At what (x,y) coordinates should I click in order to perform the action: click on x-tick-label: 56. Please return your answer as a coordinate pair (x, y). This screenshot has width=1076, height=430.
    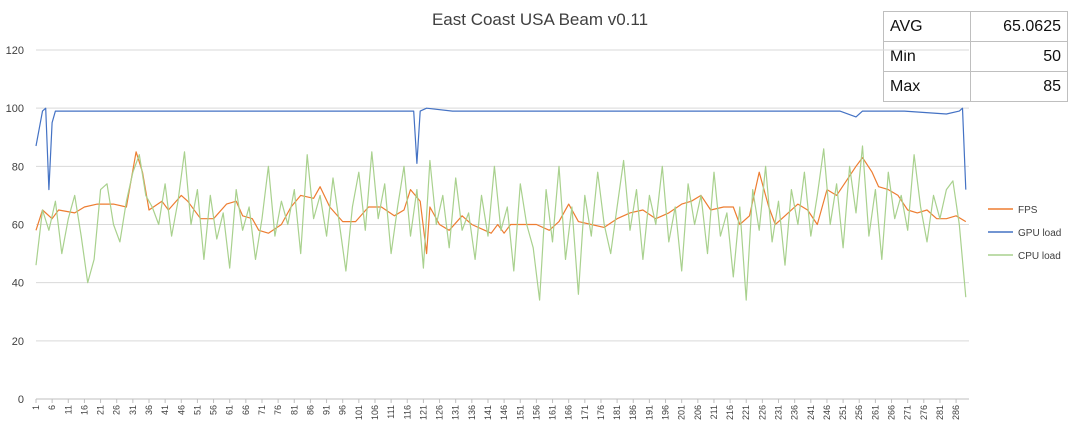
    Looking at the image, I should click on (214, 410).